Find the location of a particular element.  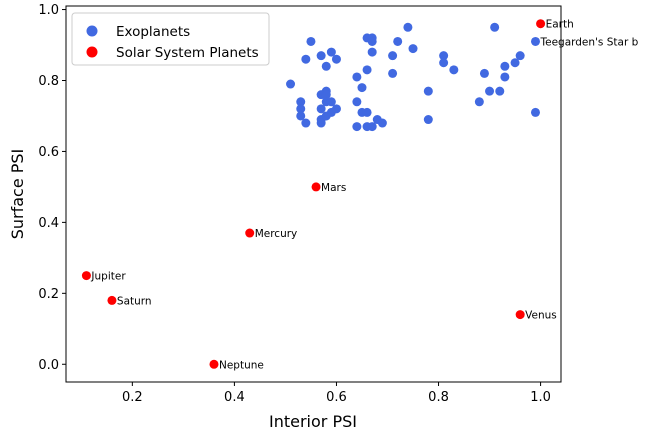

y-axis-ticks: 0.0 0.2 0.4 0.6 0.8 1.0 is located at coordinates (52, 188).